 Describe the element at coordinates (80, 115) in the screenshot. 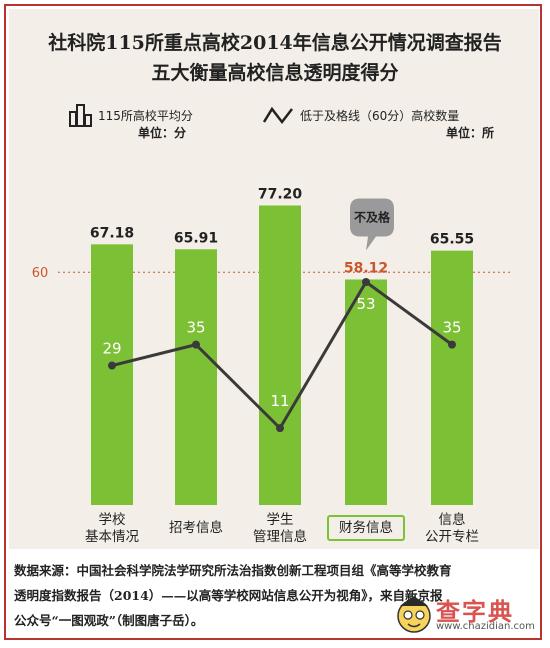

I see `bar-chart-icon` at that location.